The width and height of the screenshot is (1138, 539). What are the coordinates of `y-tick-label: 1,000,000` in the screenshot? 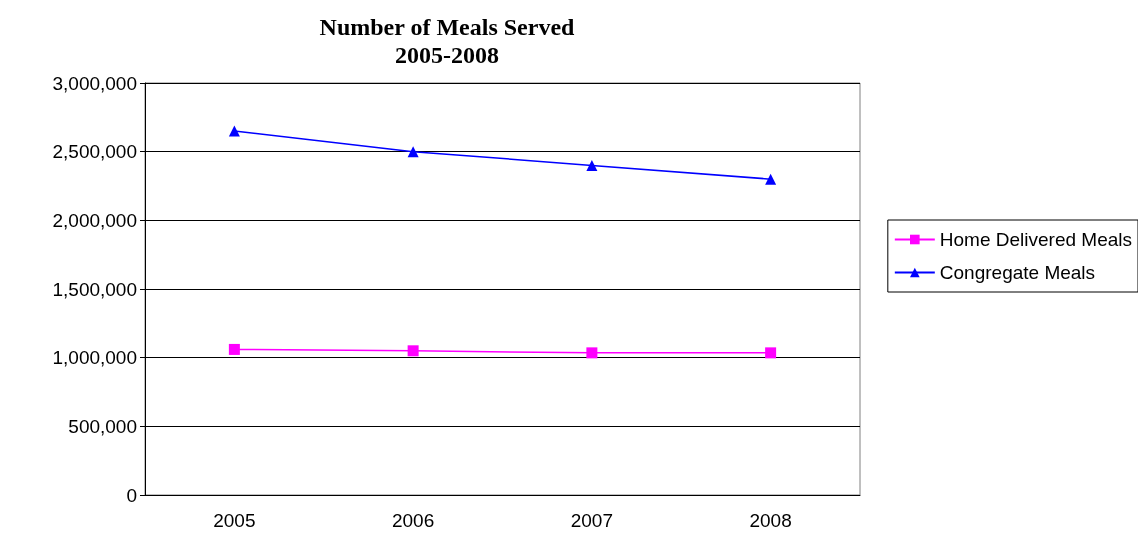 It's located at (94, 358).